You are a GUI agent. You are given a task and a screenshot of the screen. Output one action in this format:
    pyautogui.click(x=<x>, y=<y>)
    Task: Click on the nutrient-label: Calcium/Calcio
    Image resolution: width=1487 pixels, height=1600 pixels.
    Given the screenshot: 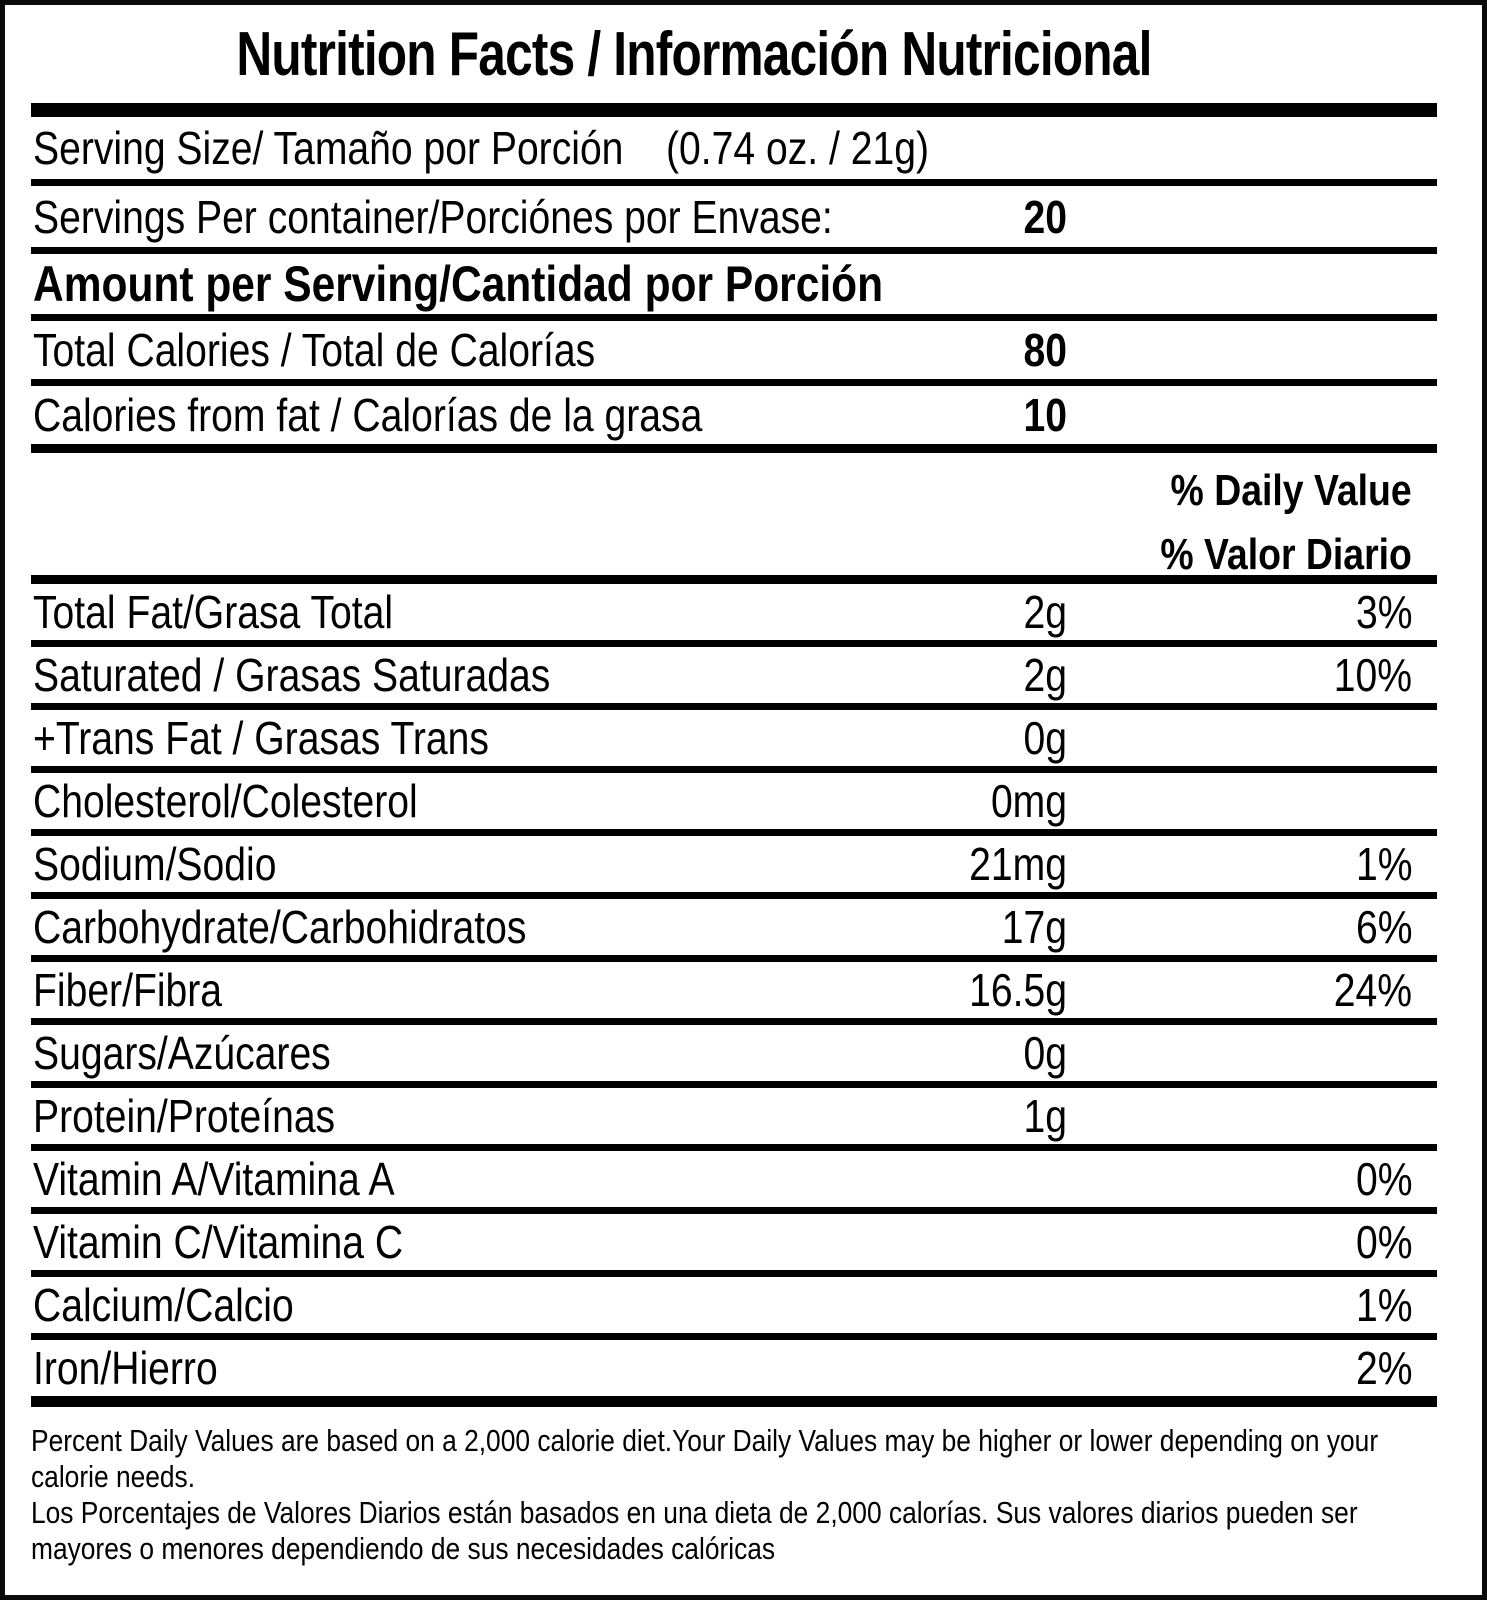 What is the action you would take?
    pyautogui.click(x=163, y=1305)
    